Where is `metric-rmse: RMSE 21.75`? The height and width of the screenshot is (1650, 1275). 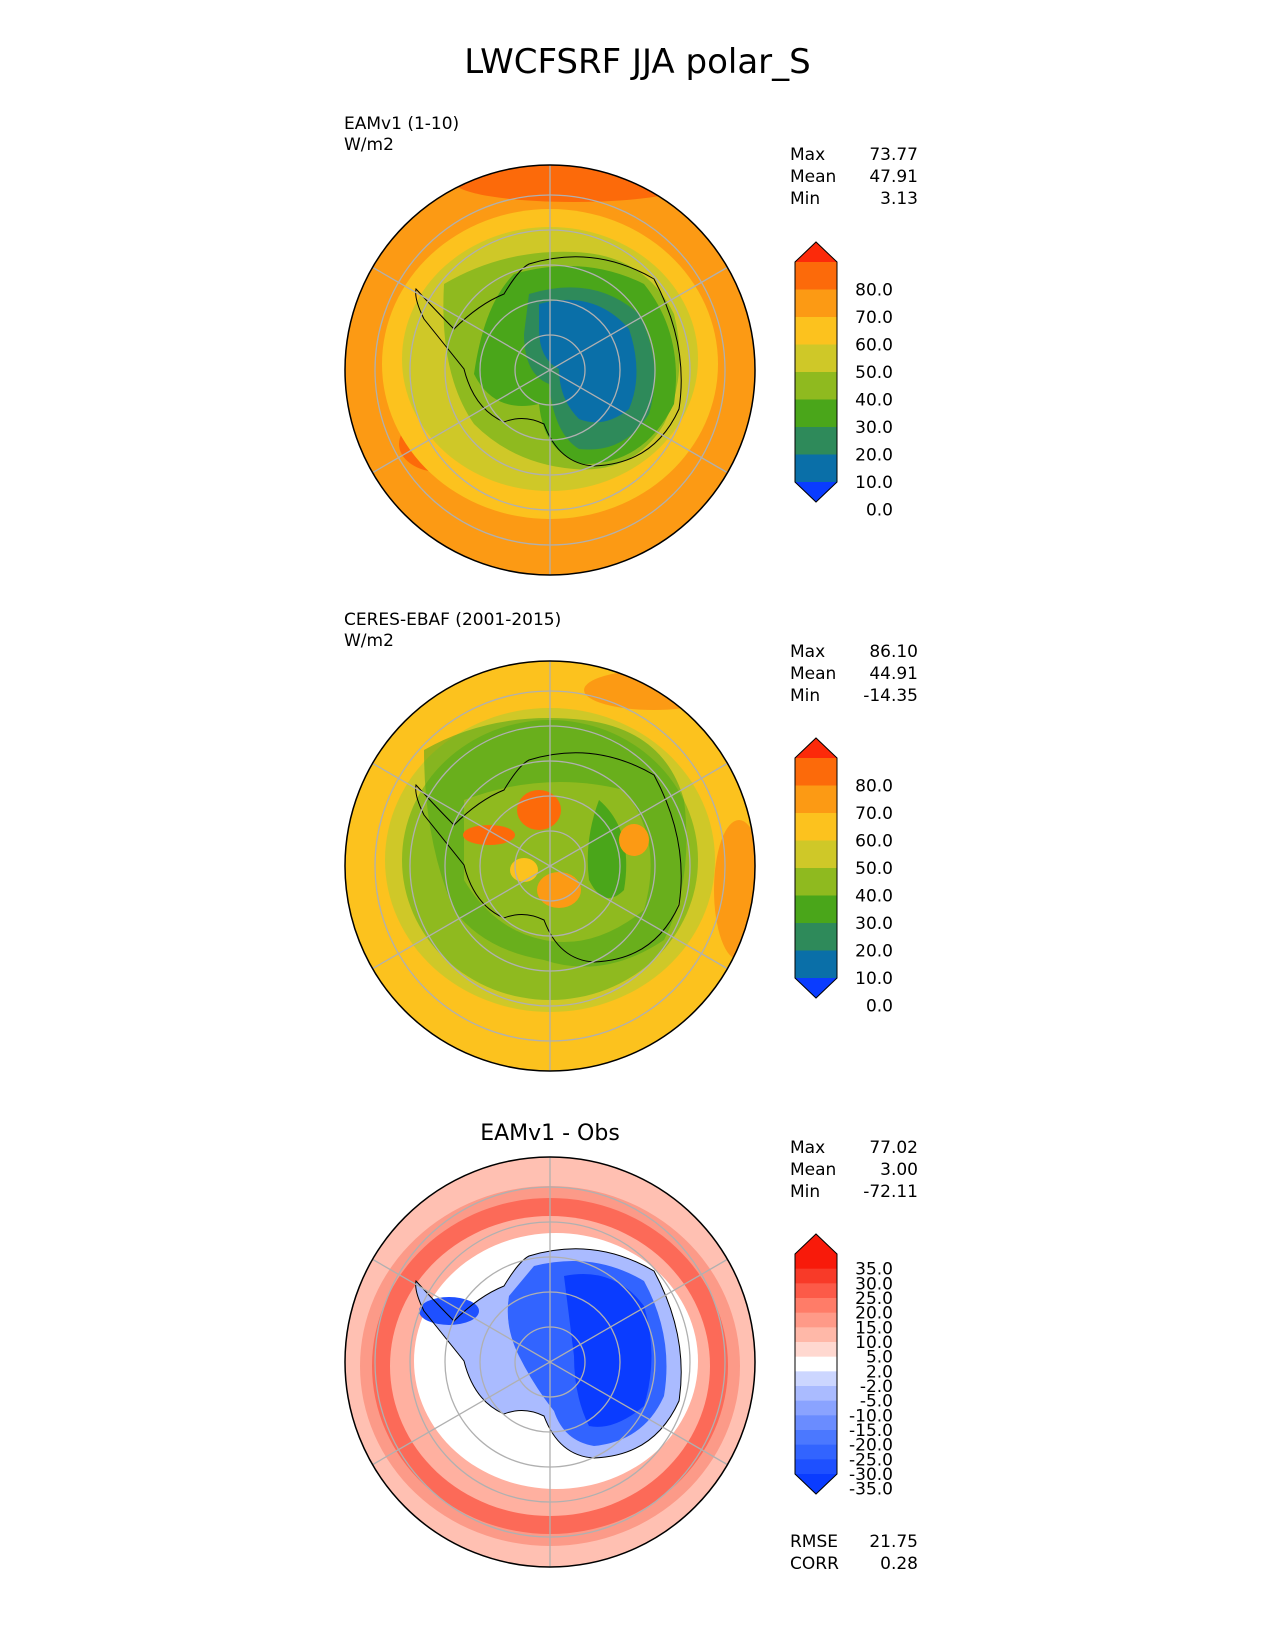
metric-rmse: RMSE 21.75 is located at coordinates (854, 1542).